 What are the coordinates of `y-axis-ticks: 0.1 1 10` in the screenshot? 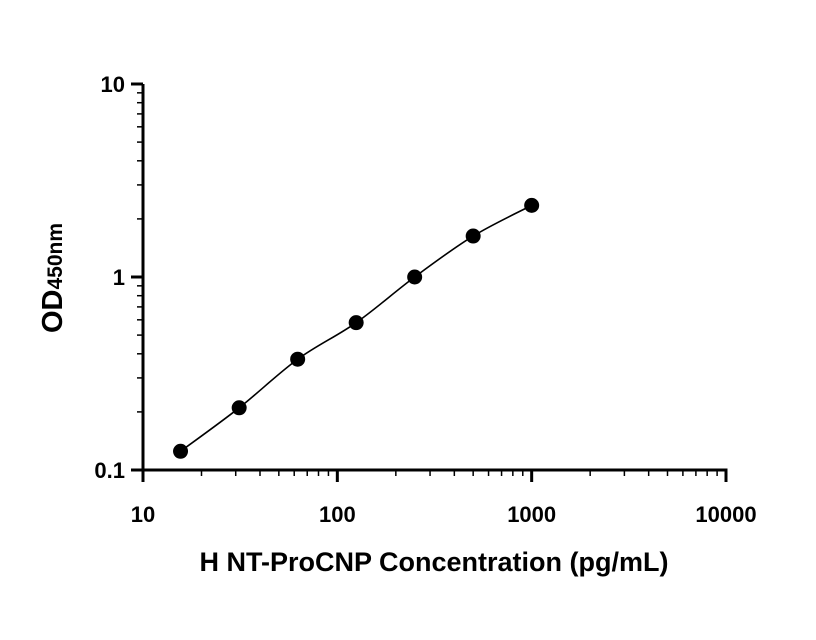 It's located at (118, 277).